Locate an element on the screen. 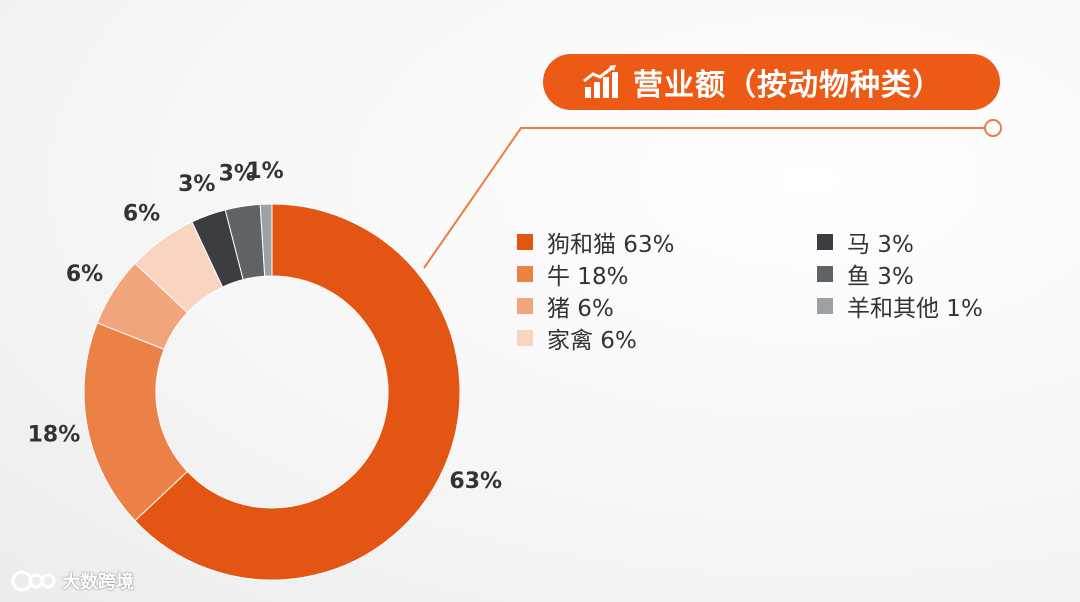 Image resolution: width=1080 pixels, height=602 pixels. brand-logo-icon is located at coordinates (33, 581).